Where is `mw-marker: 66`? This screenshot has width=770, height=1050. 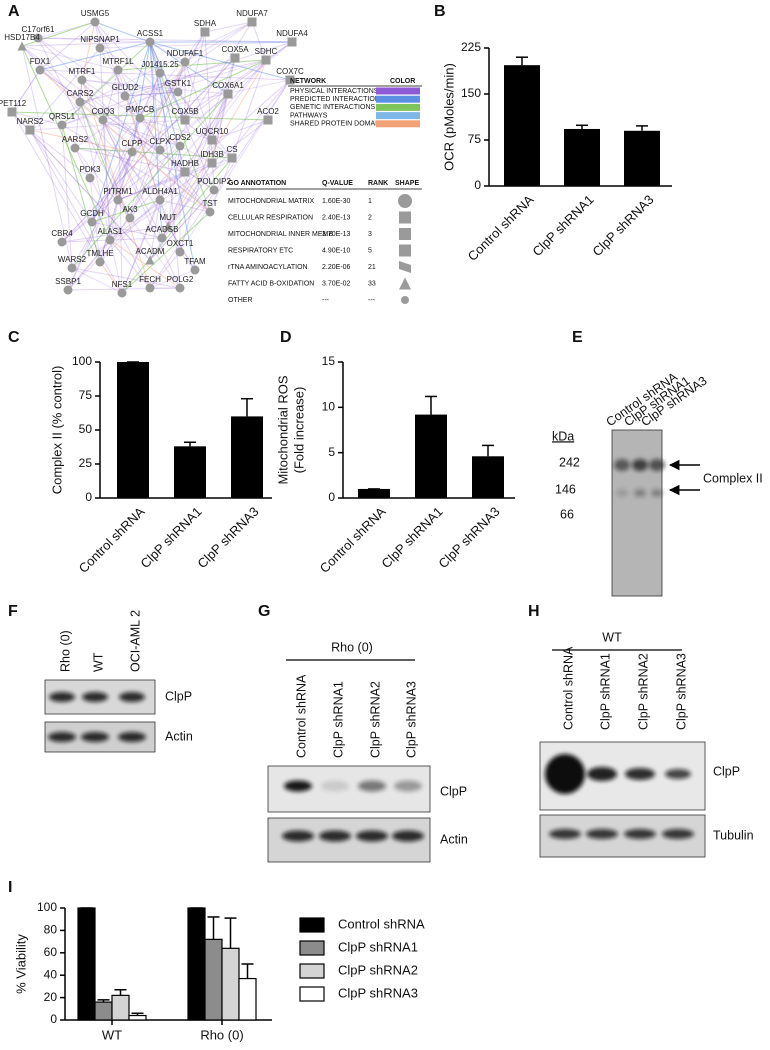
mw-marker: 66 is located at coordinates (567, 514).